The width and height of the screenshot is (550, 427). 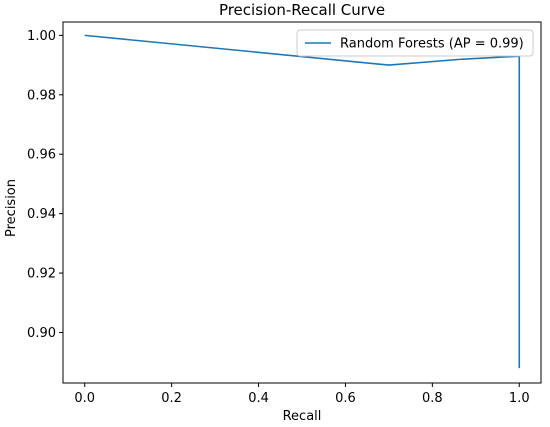 What do you see at coordinates (519, 398) in the screenshot?
I see `x-tick-label: 1.0` at bounding box center [519, 398].